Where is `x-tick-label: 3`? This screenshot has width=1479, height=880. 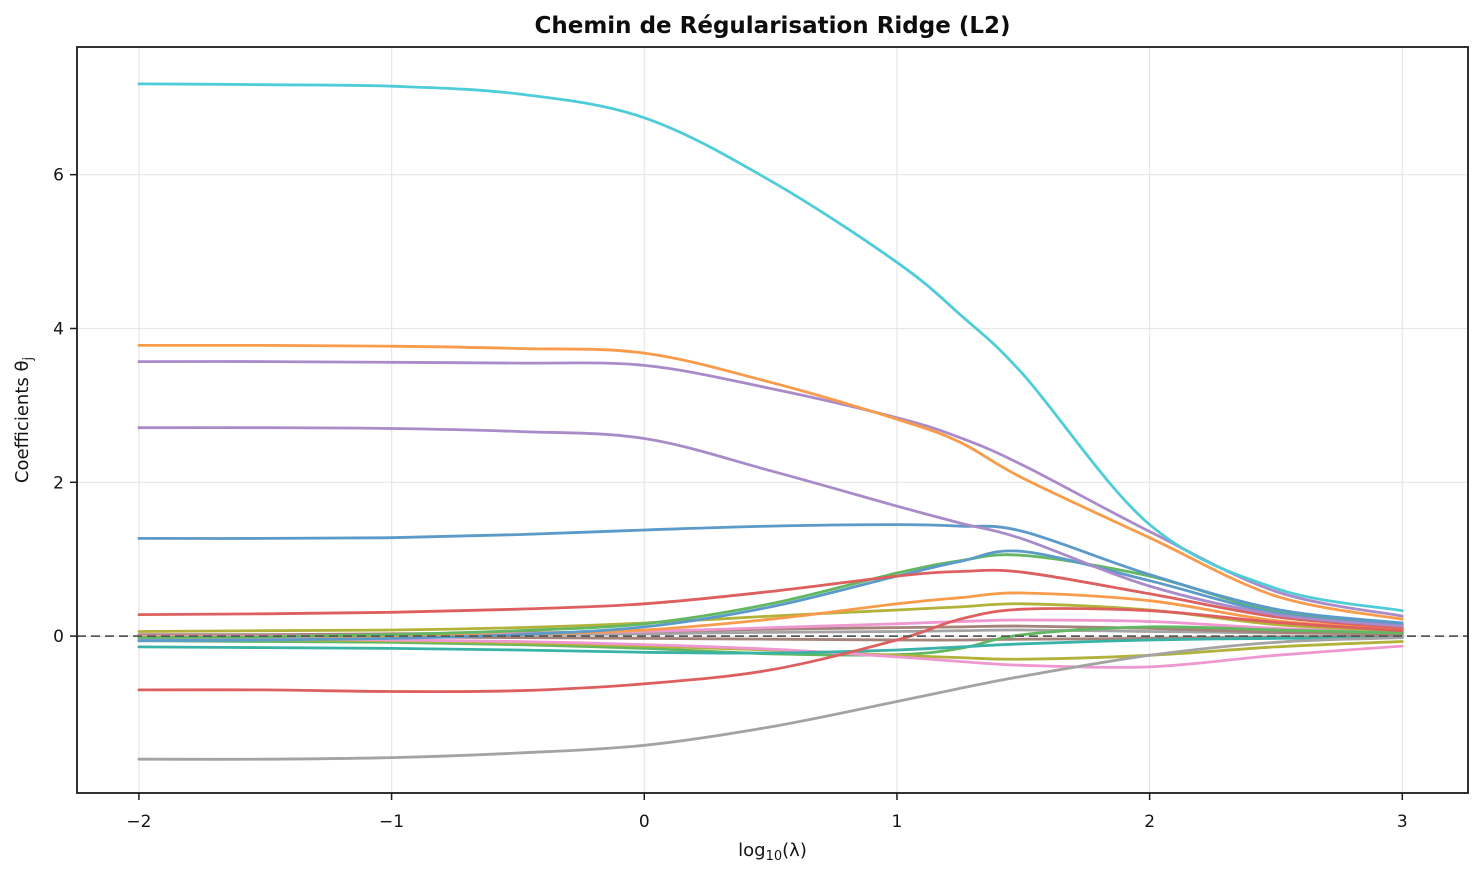 x-tick-label: 3 is located at coordinates (1402, 822).